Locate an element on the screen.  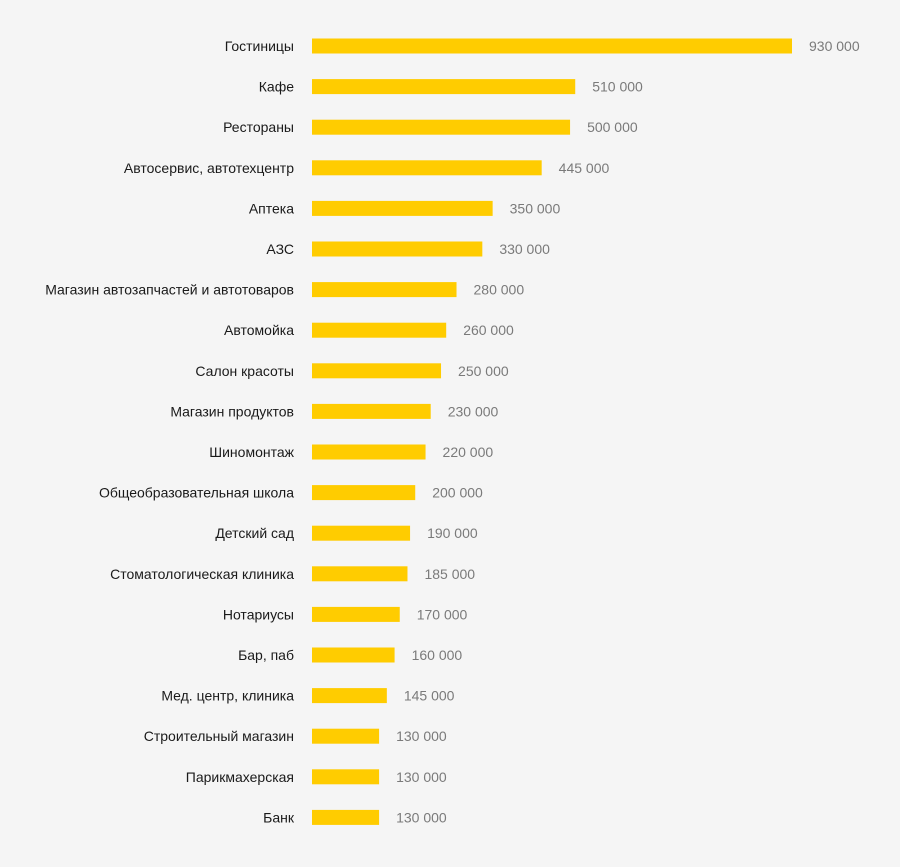
category-label: Детский сад is located at coordinates (254, 533).